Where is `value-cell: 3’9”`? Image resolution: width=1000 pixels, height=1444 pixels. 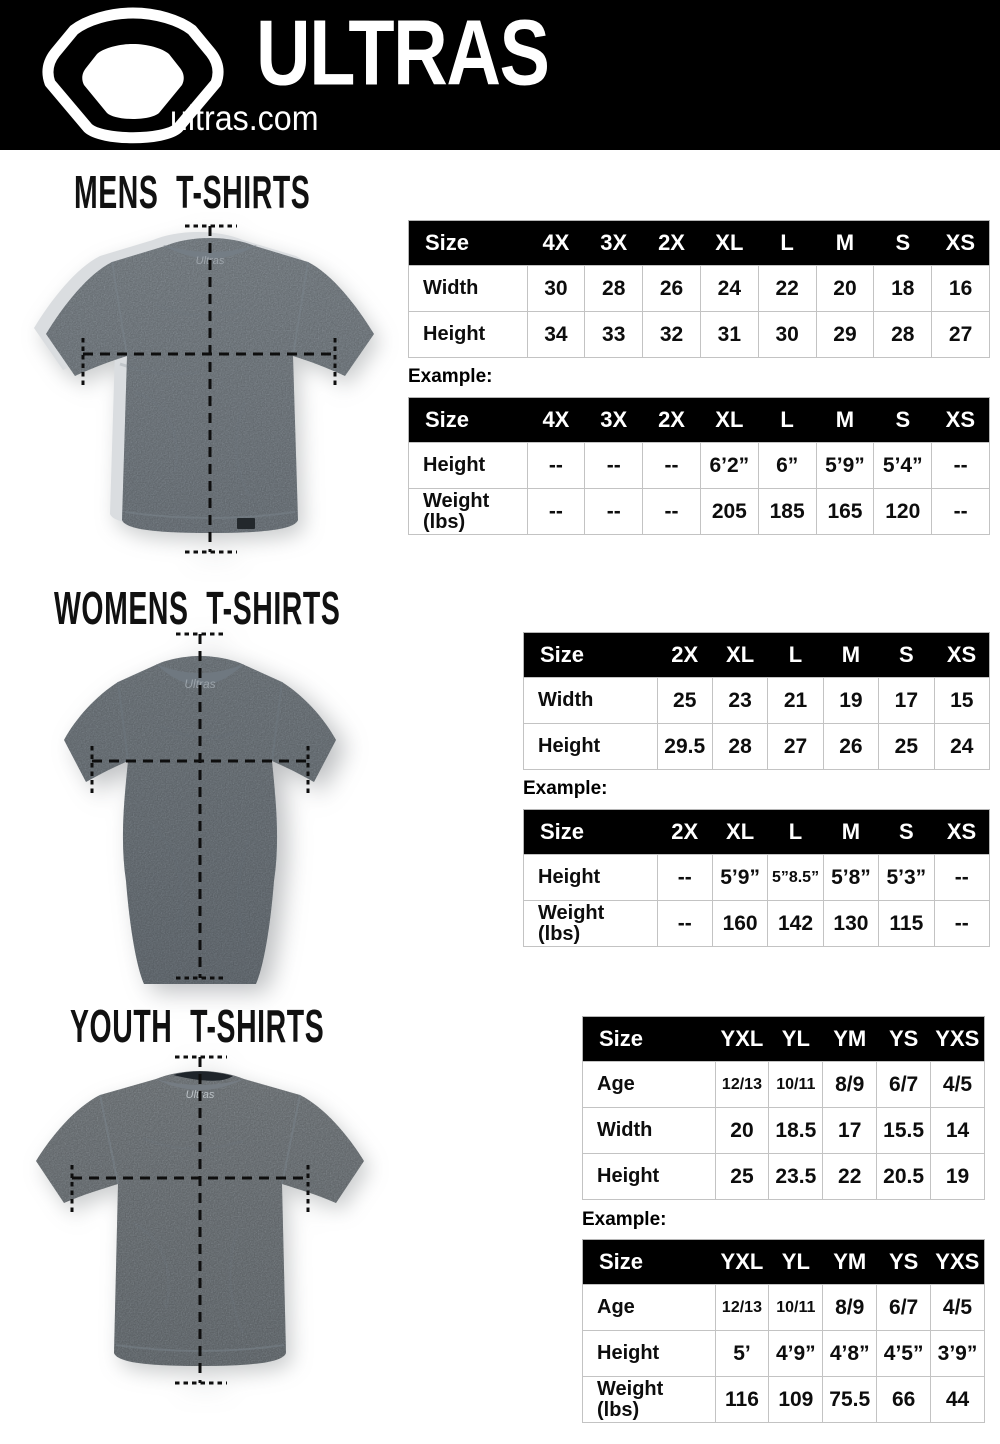
value-cell: 3’9” is located at coordinates (957, 1353).